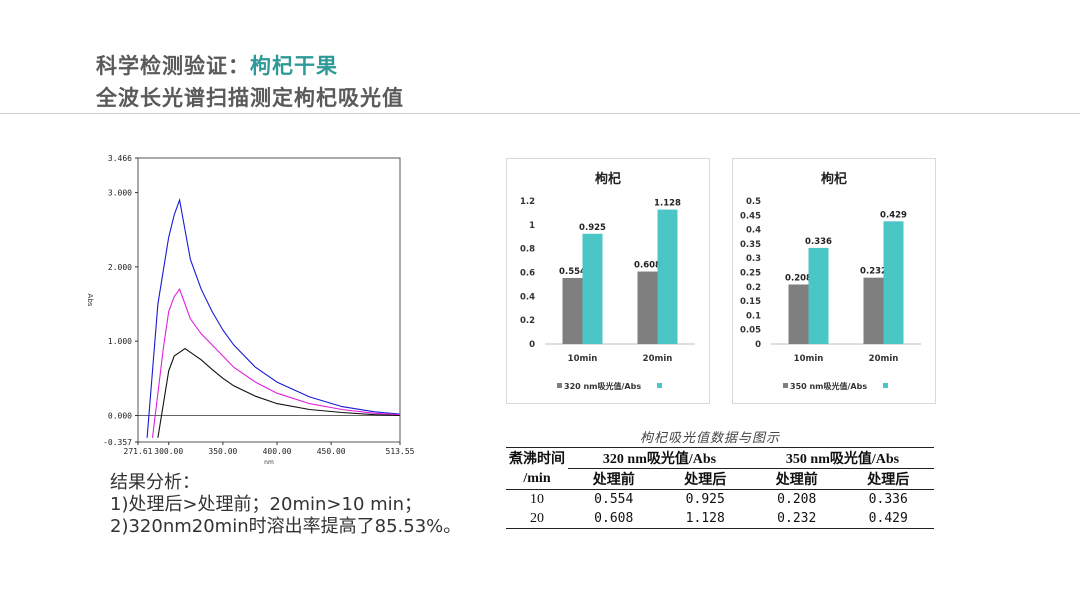  I want to click on analysis-line-2: 2)320nm20min时溶出率提高了85.53%。, so click(286, 526).